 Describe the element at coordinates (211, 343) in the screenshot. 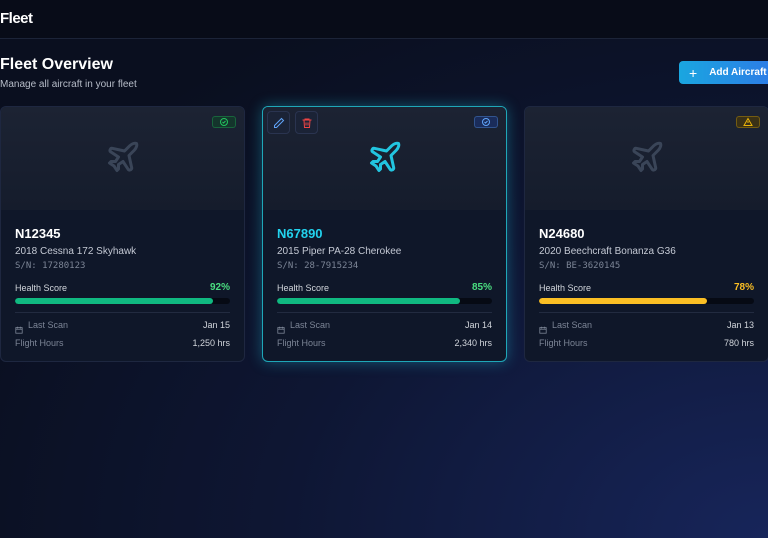

I see `flight-hours-value: 1,250 hrs` at that location.